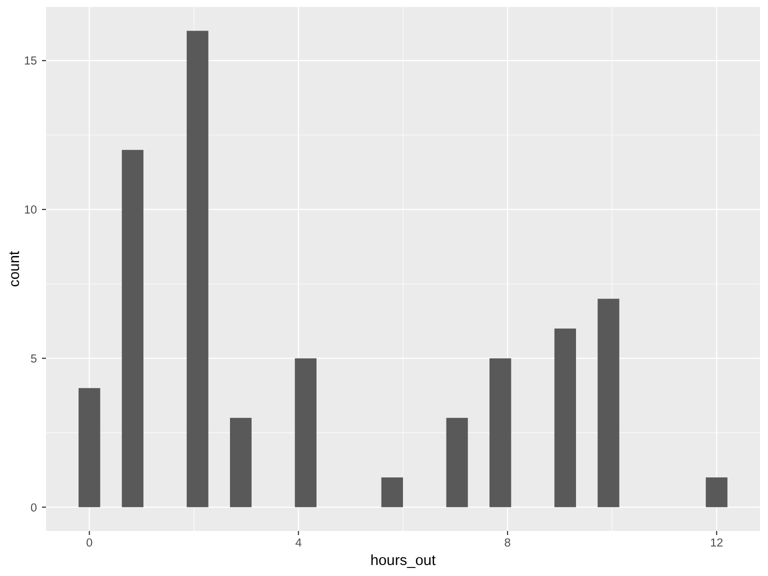  Describe the element at coordinates (34, 359) in the screenshot. I see `y-tick-label: 5` at that location.